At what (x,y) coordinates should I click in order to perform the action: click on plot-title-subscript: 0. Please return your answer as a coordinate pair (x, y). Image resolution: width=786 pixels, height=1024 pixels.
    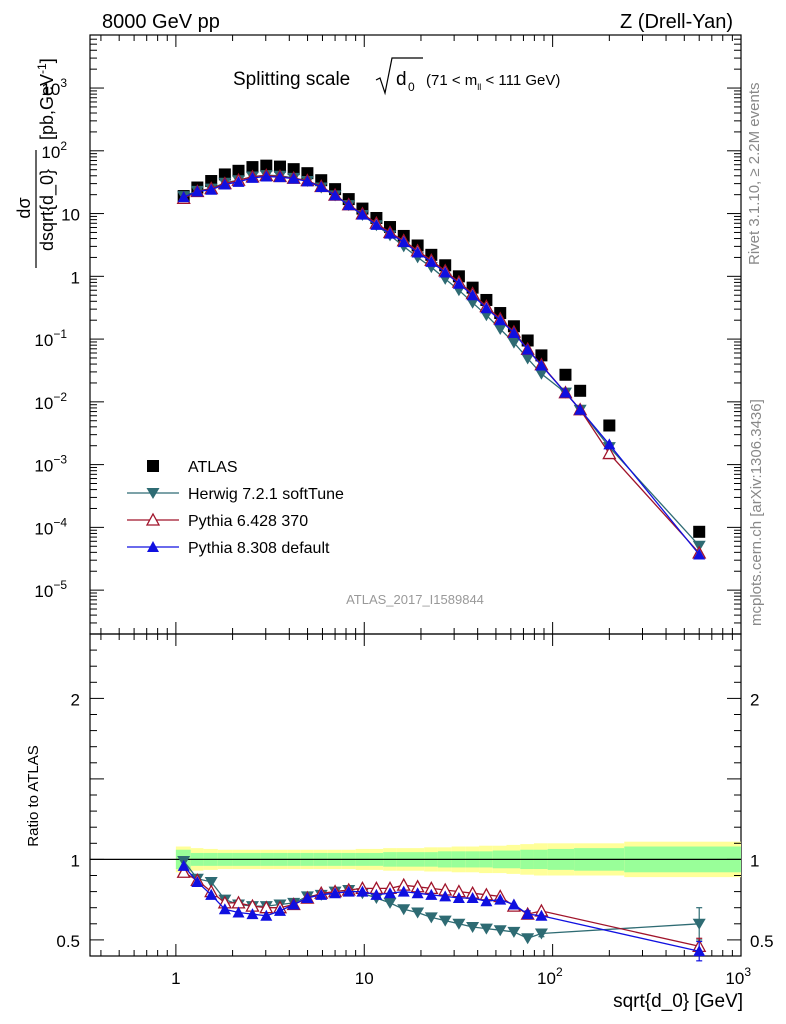
    Looking at the image, I should click on (411, 87).